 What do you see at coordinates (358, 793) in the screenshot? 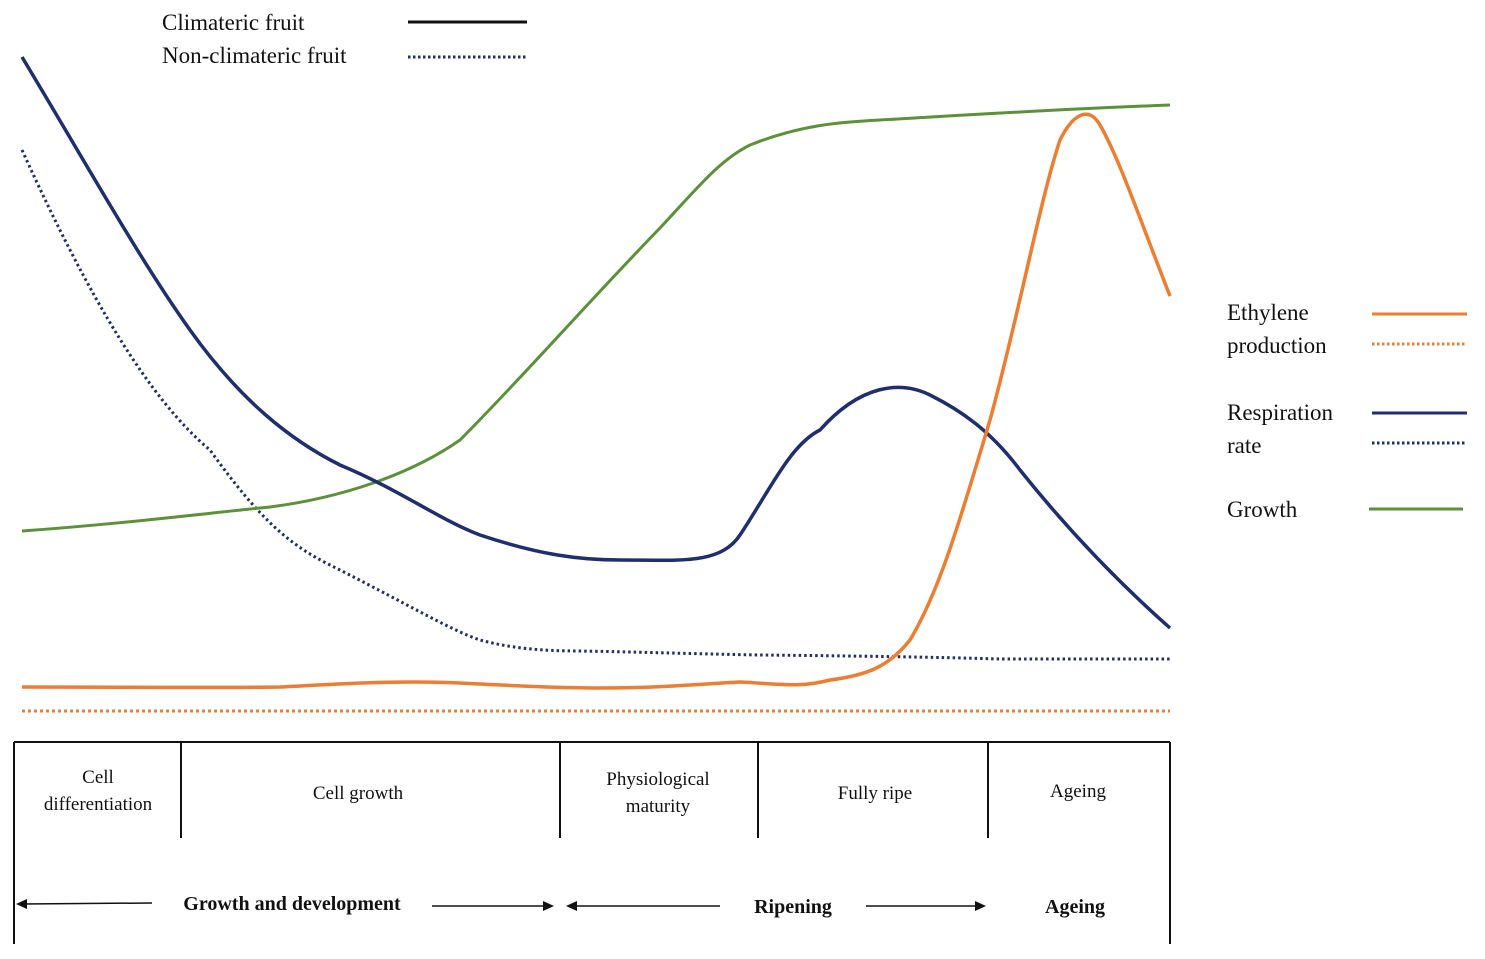
I see `stage-cell-growth: Cell growth` at bounding box center [358, 793].